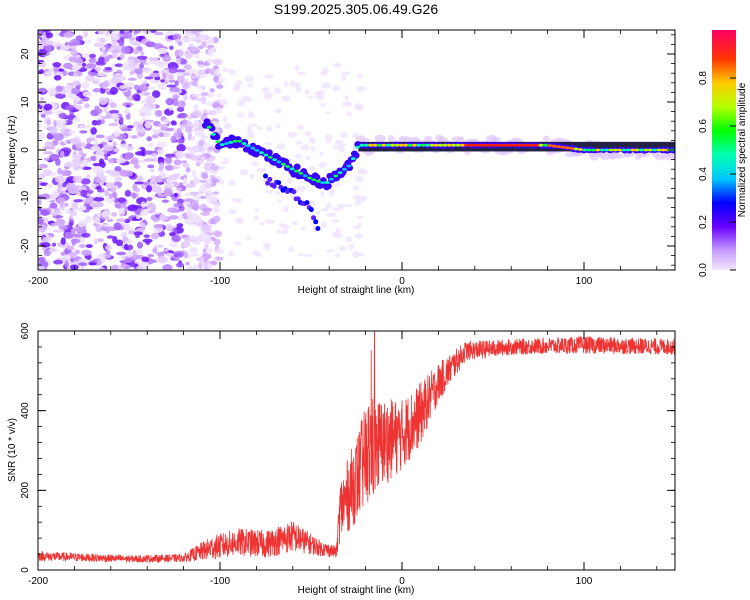  What do you see at coordinates (402, 281) in the screenshot?
I see `spectrogram-xtick-label: 0` at bounding box center [402, 281].